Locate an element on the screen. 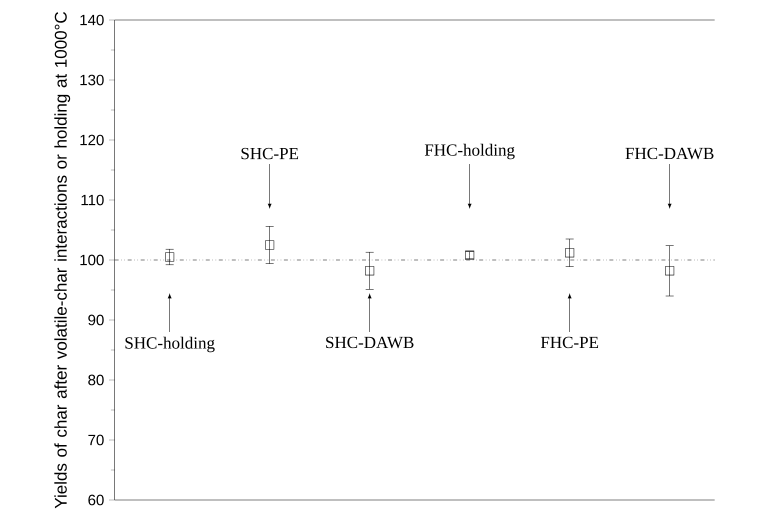  annotation: SHC-holding is located at coordinates (170, 344).